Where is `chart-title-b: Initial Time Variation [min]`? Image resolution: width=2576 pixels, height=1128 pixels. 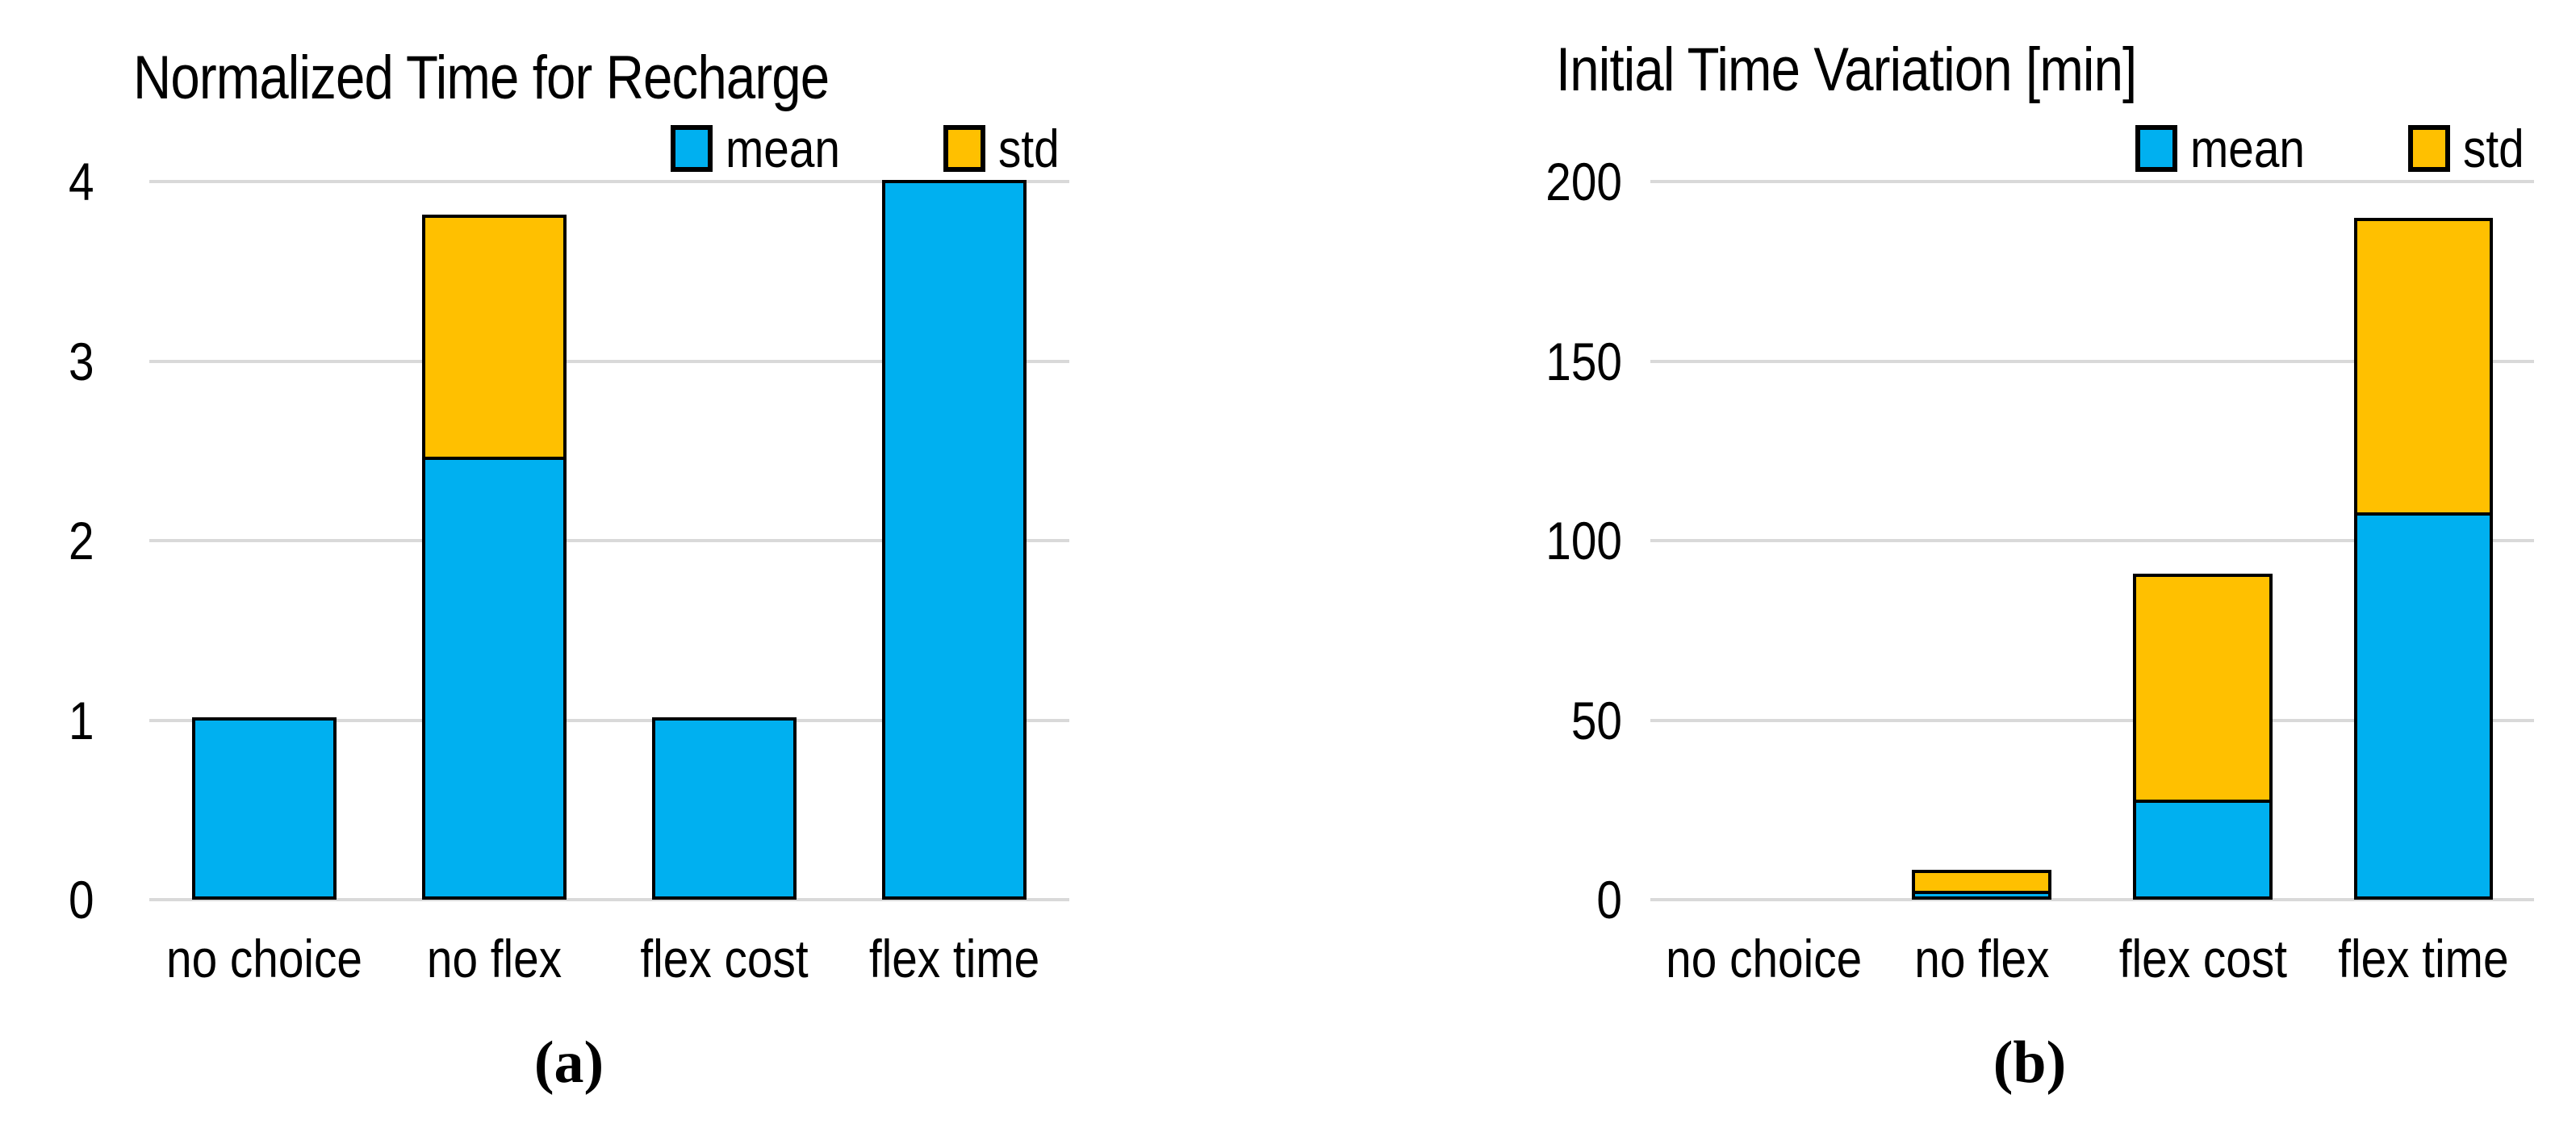 chart-title-b: Initial Time Variation [min] is located at coordinates (1846, 70).